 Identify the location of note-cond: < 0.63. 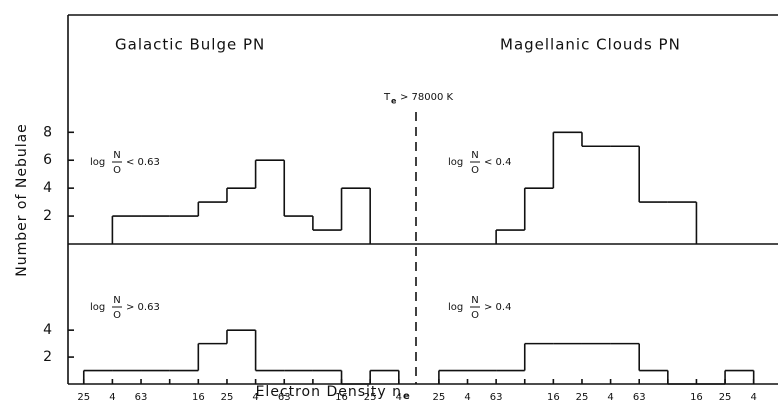
(143, 162).